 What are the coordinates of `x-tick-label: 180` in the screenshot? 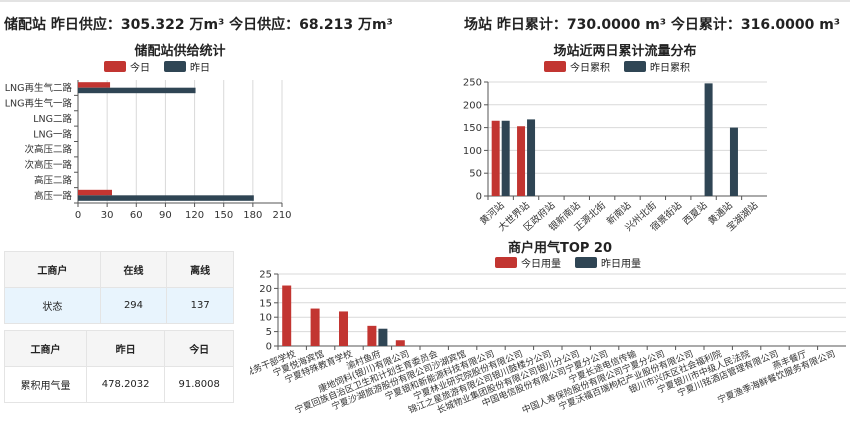 It's located at (252, 215).